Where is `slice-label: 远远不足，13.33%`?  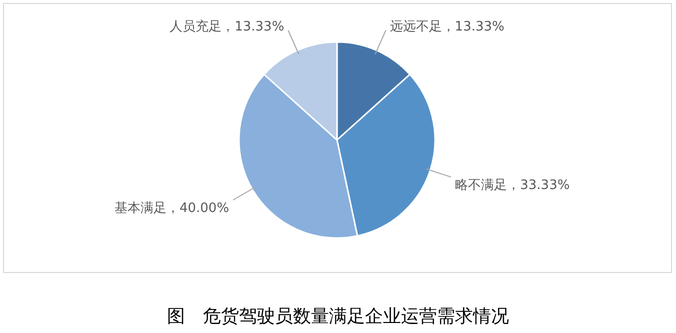 slice-label: 远远不足，13.33% is located at coordinates (447, 26).